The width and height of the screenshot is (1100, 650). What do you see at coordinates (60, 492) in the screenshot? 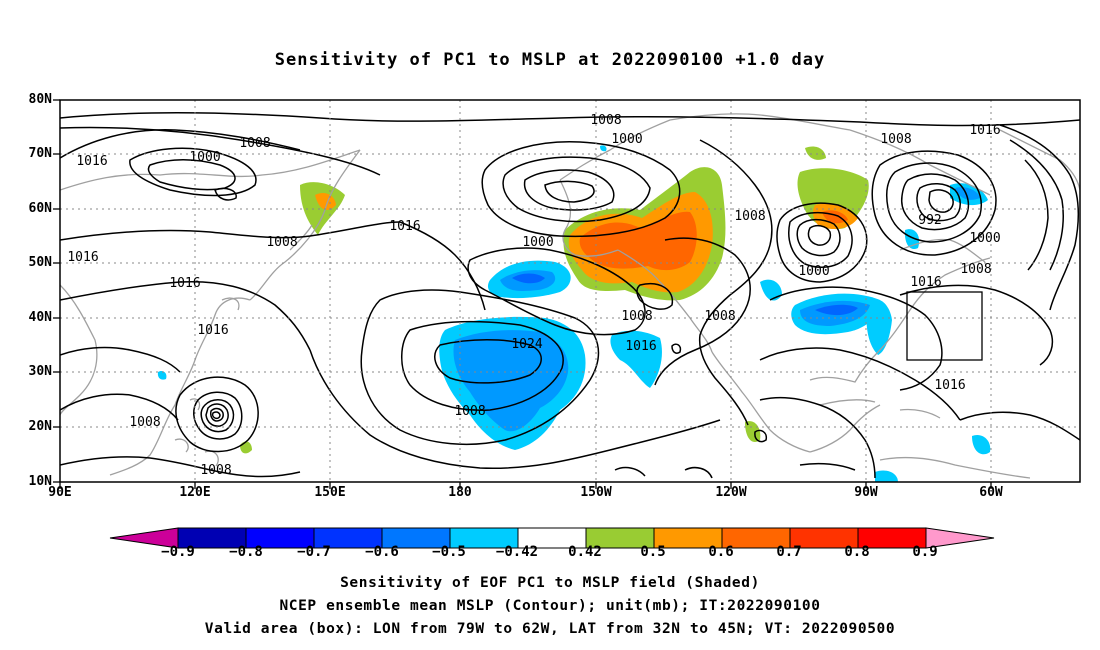
I see `lon-label: 90E` at bounding box center [60, 492].